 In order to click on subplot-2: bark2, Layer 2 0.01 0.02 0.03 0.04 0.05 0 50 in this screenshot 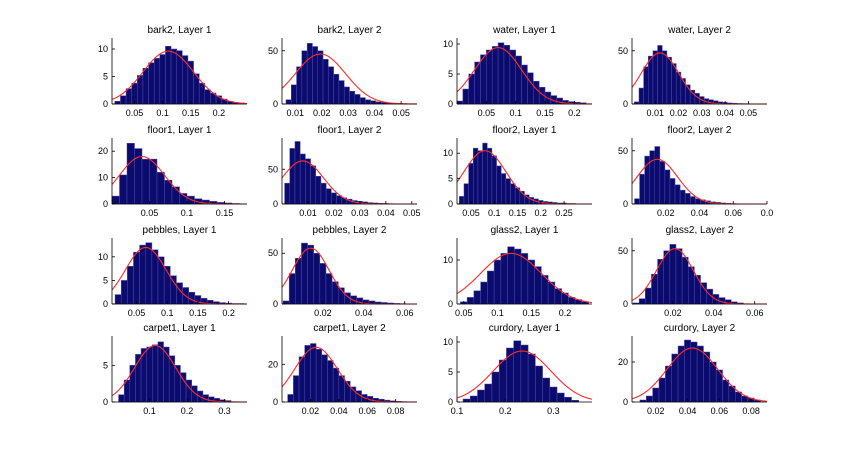, I will do `click(343, 71)`.